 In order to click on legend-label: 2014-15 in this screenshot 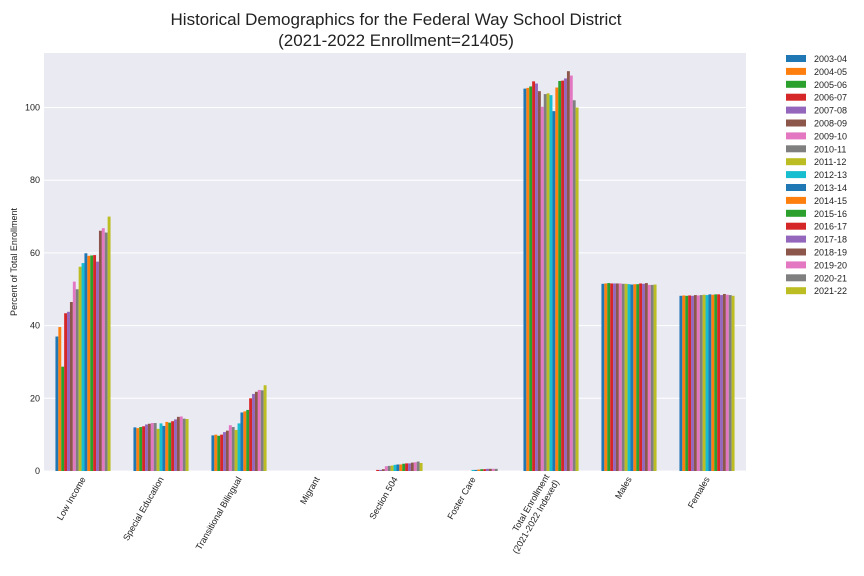, I will do `click(830, 201)`.